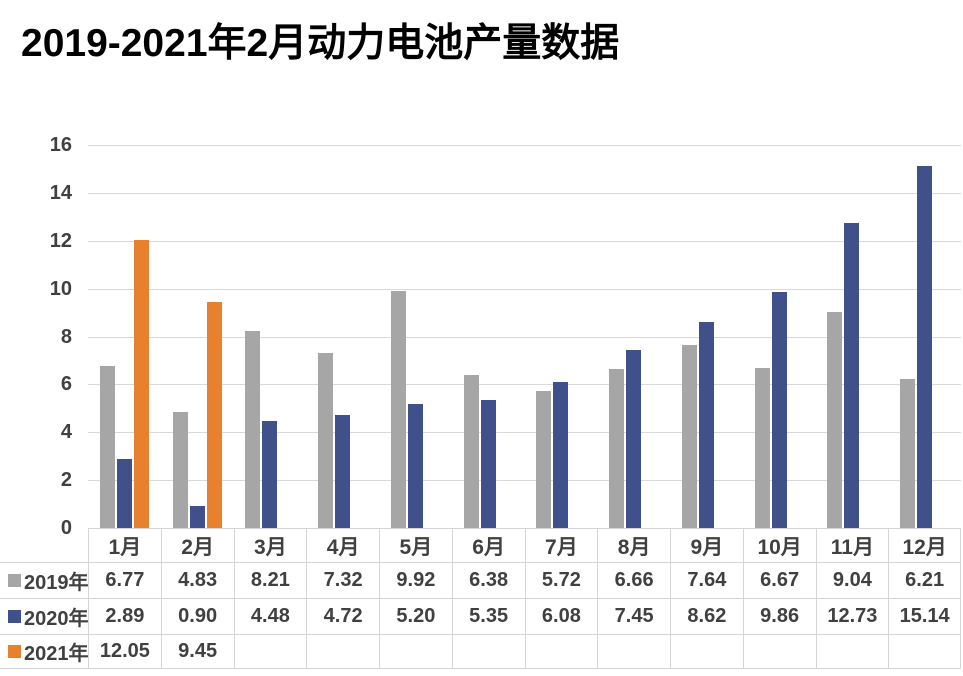 The width and height of the screenshot is (963, 676). What do you see at coordinates (543, 459) in the screenshot?
I see `bar-2019年-7月` at bounding box center [543, 459].